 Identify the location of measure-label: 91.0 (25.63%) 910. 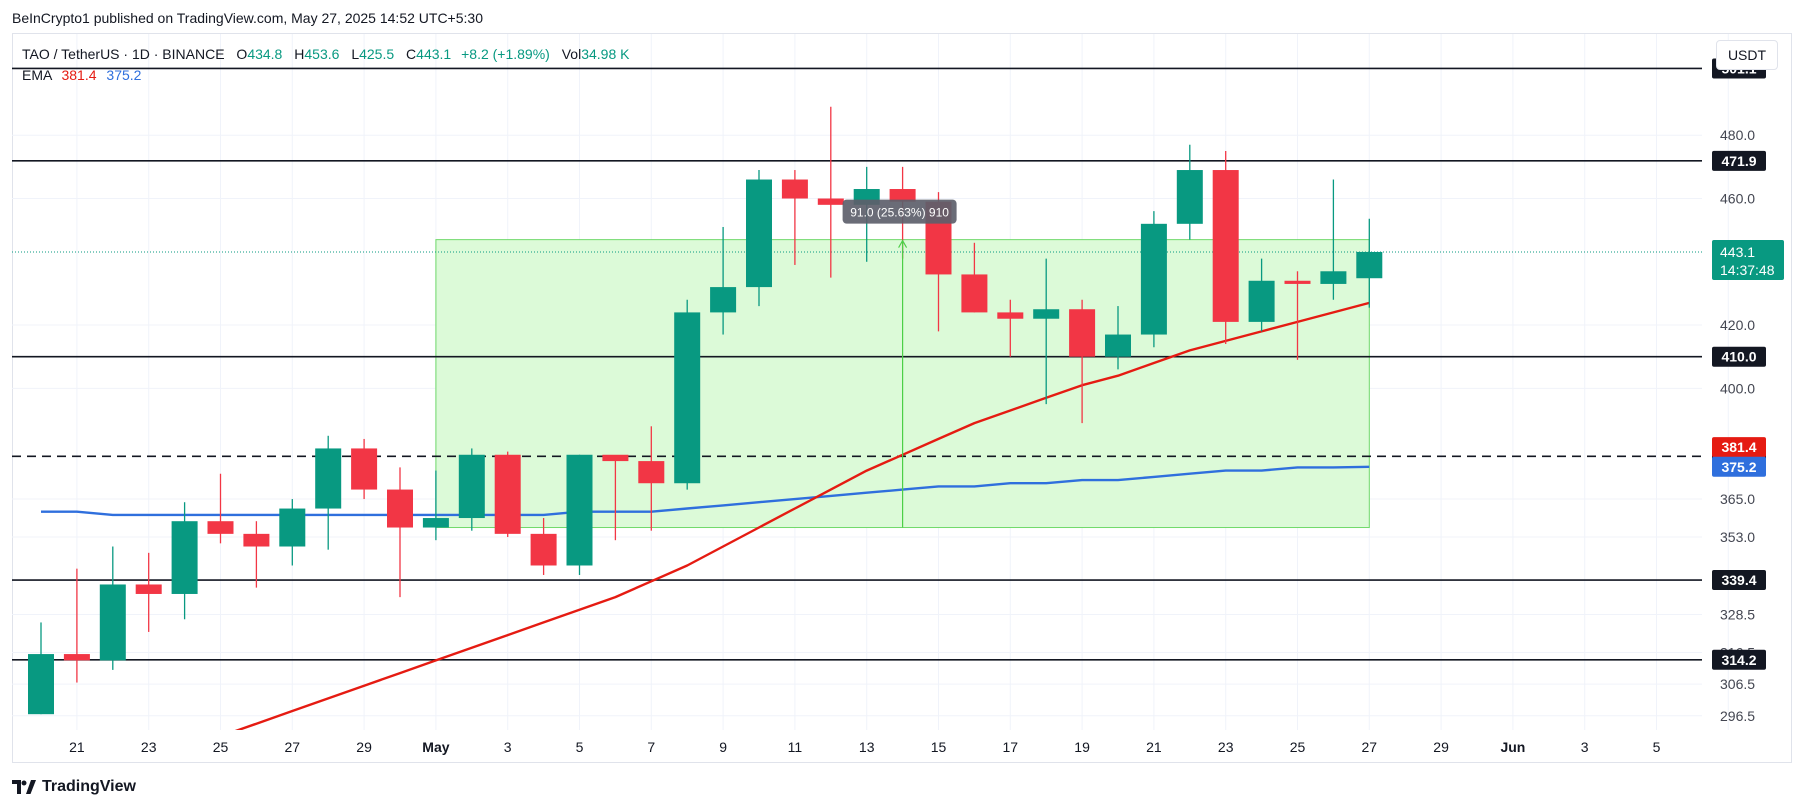
(899, 213).